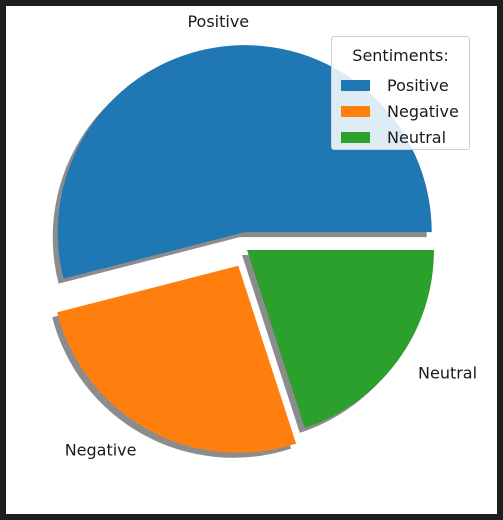  Describe the element at coordinates (447, 373) in the screenshot. I see `pie-label-neutral: Neutral` at that location.